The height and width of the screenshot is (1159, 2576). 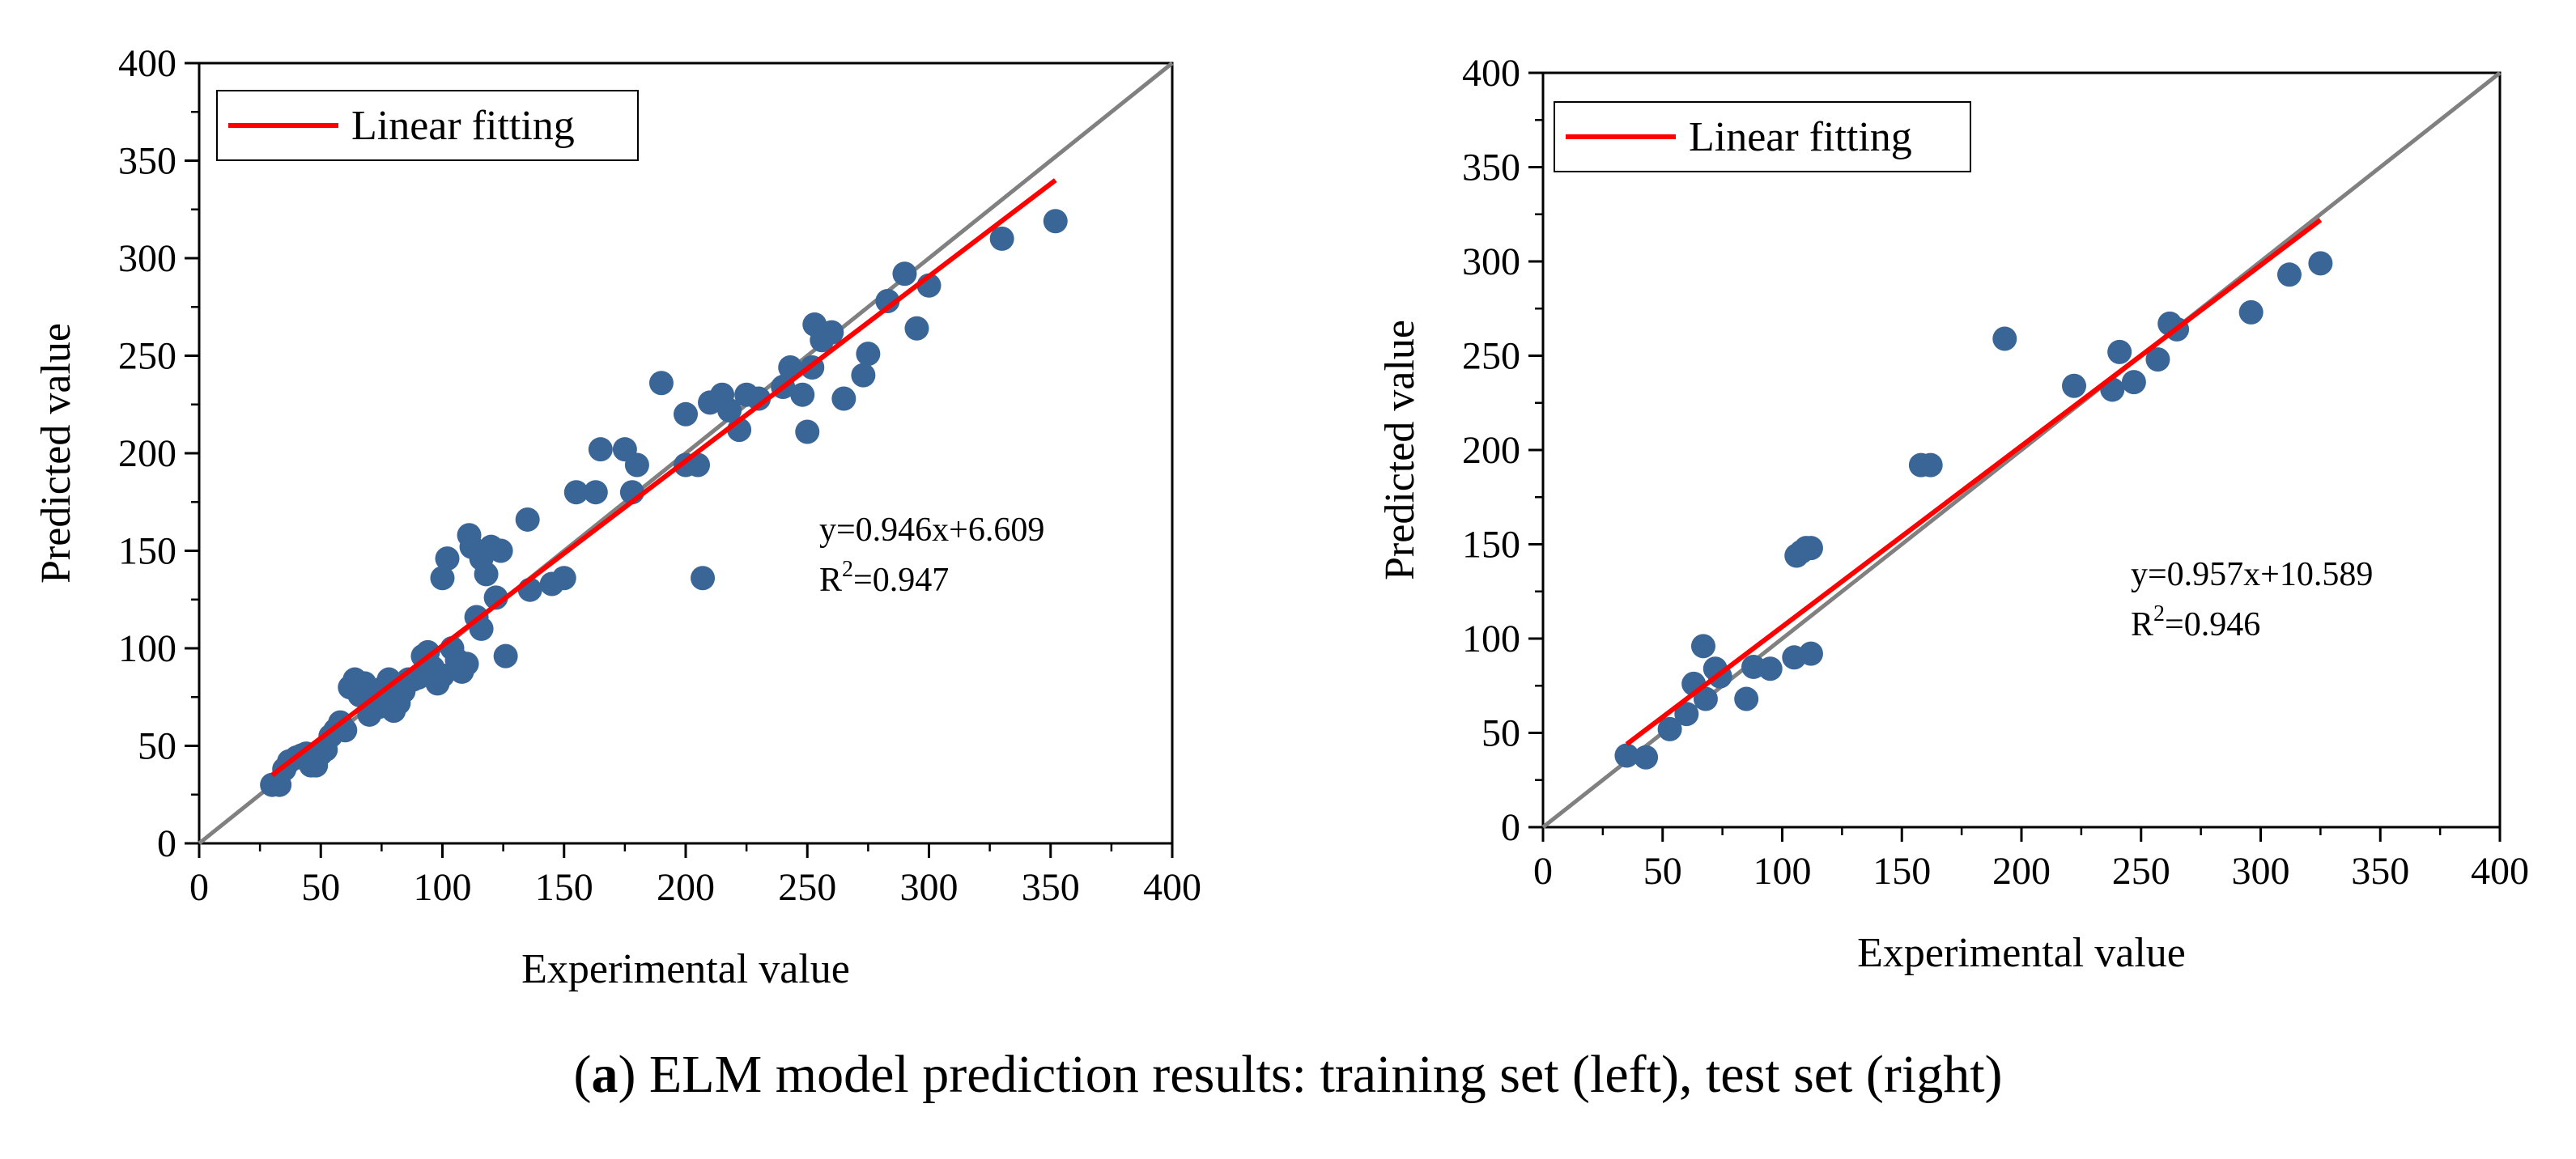 What do you see at coordinates (2252, 574) in the screenshot?
I see `fit-equation: y=0.957x+10.589` at bounding box center [2252, 574].